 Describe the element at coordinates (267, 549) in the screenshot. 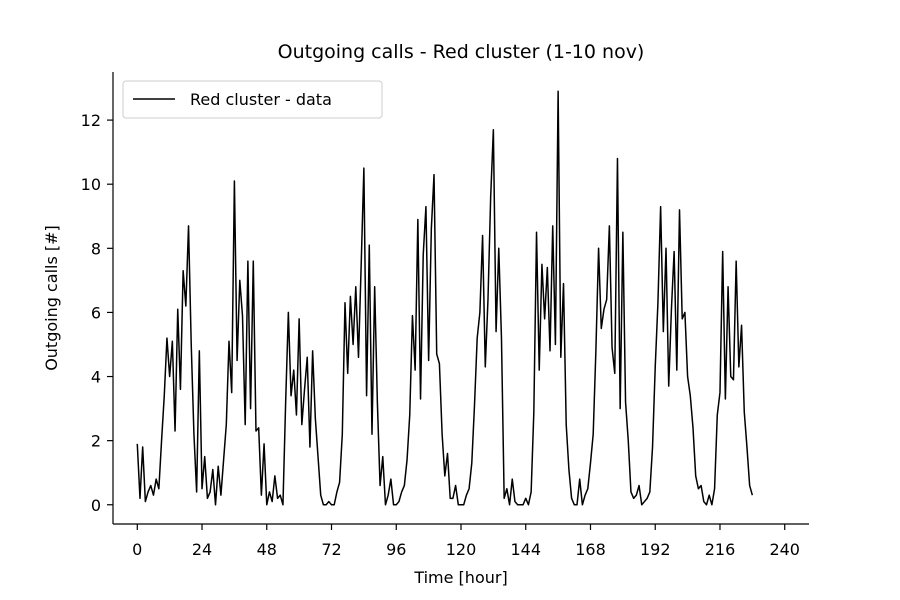

I see `x-tick-label: 48` at that location.